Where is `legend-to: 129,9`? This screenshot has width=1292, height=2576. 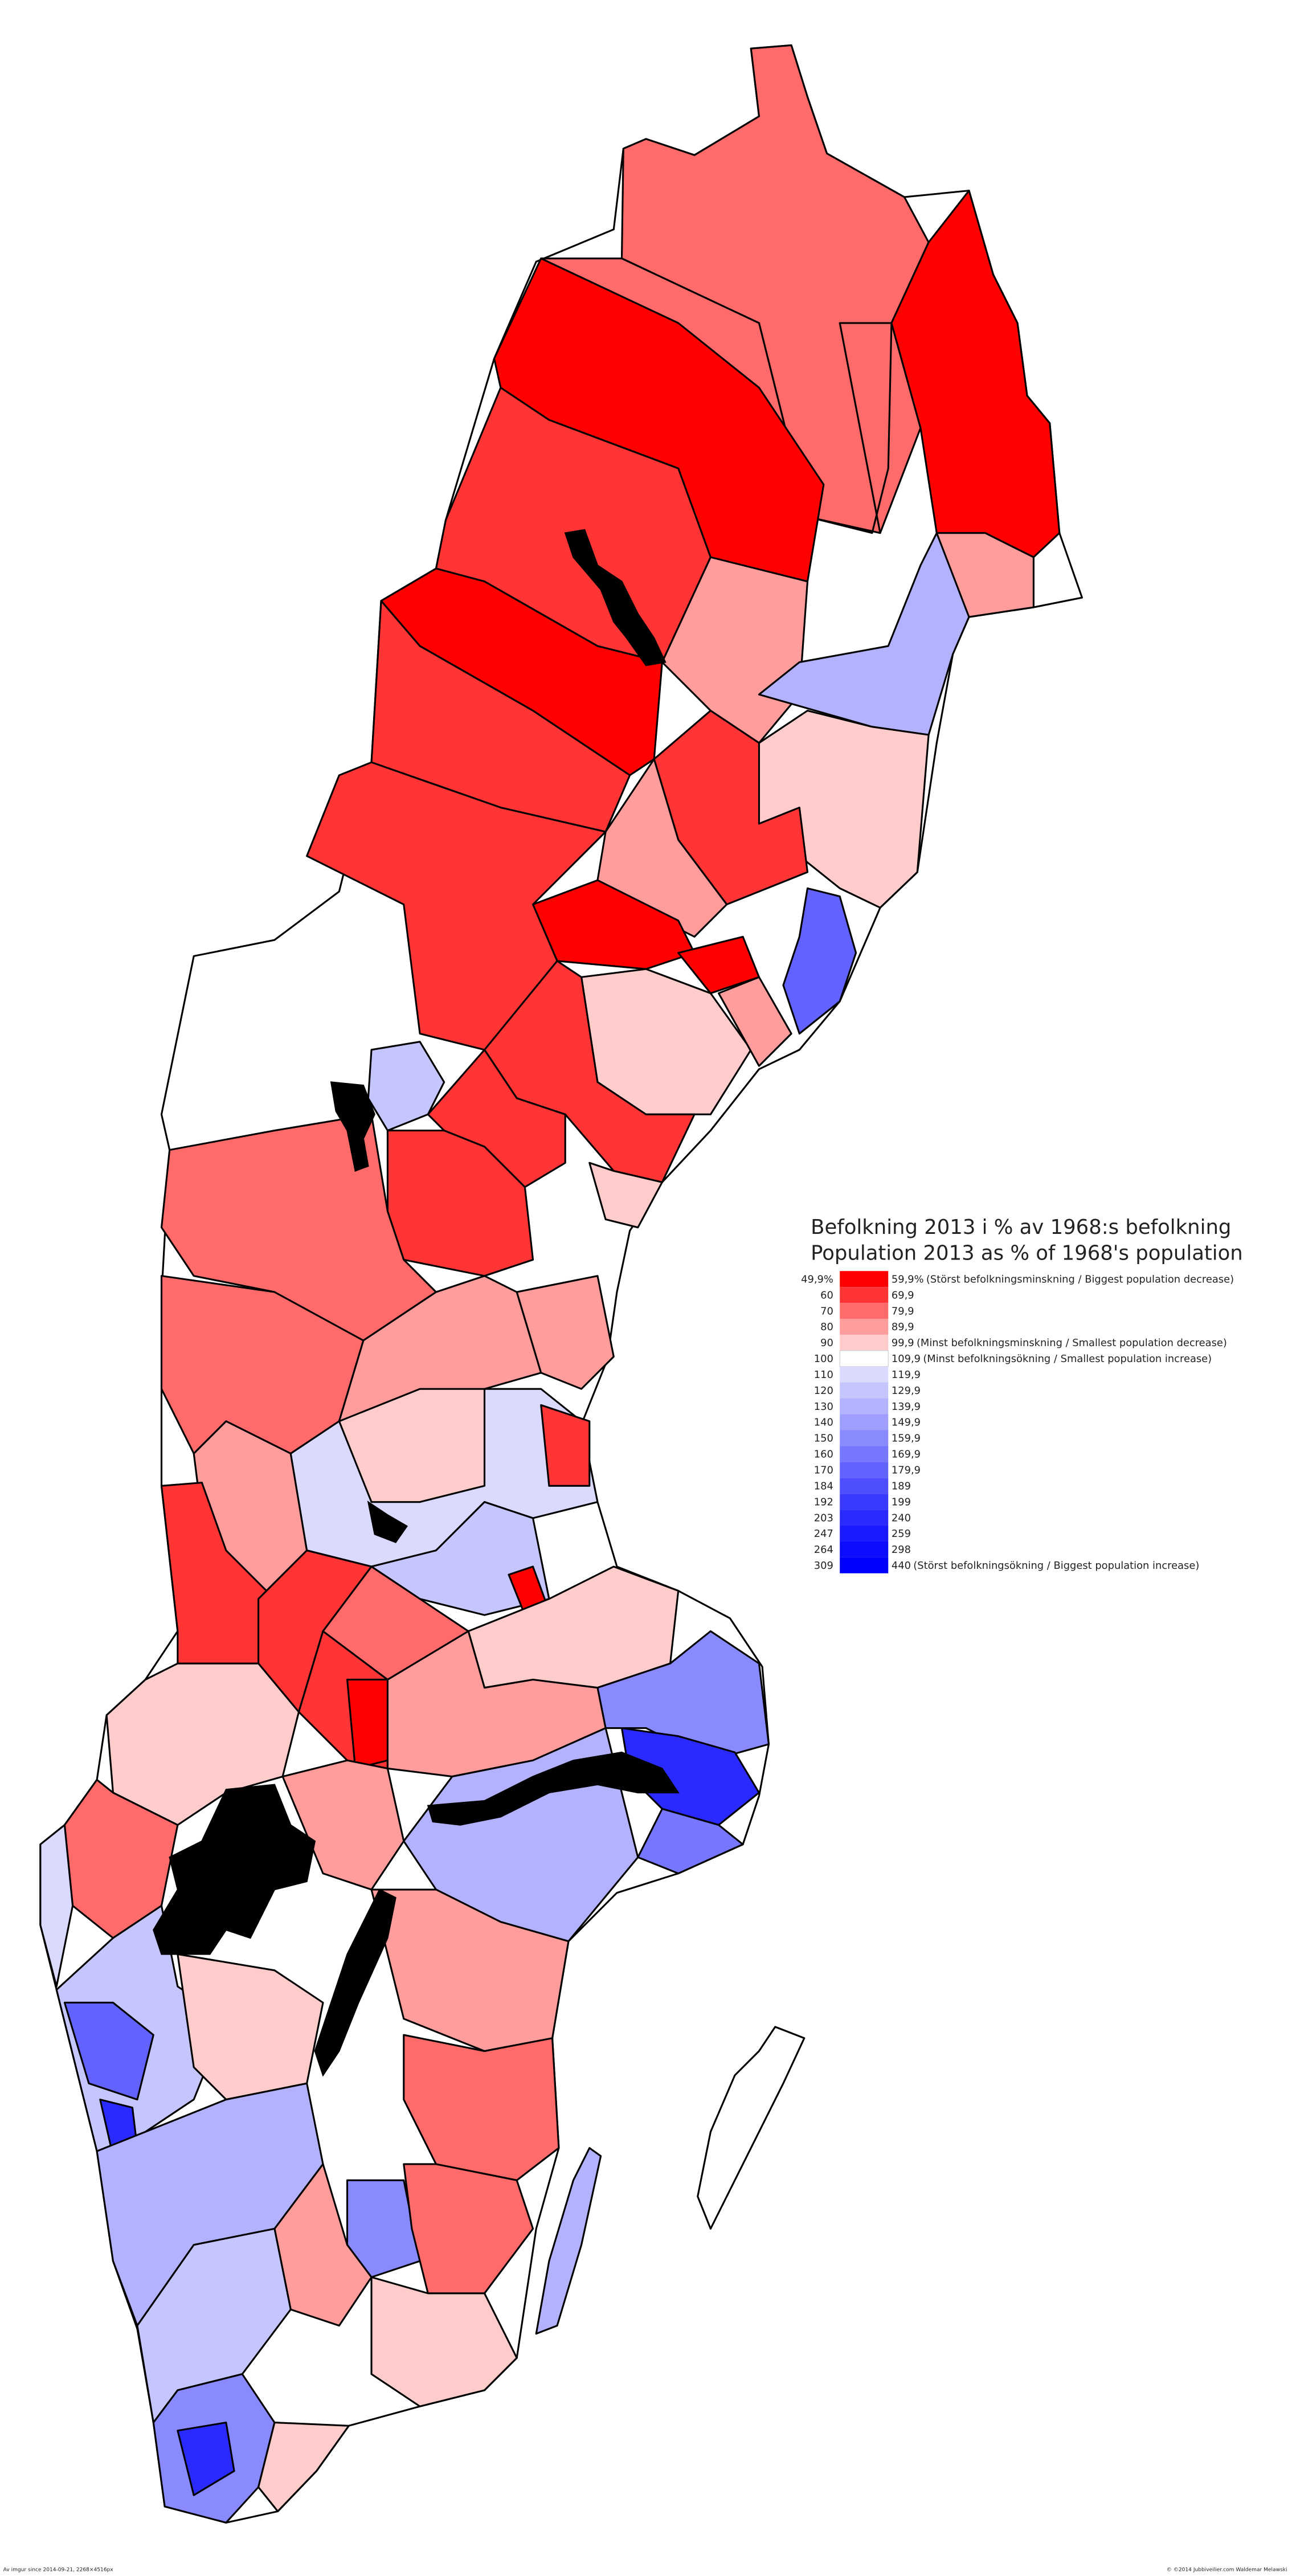 legend-to: 129,9 is located at coordinates (906, 1391).